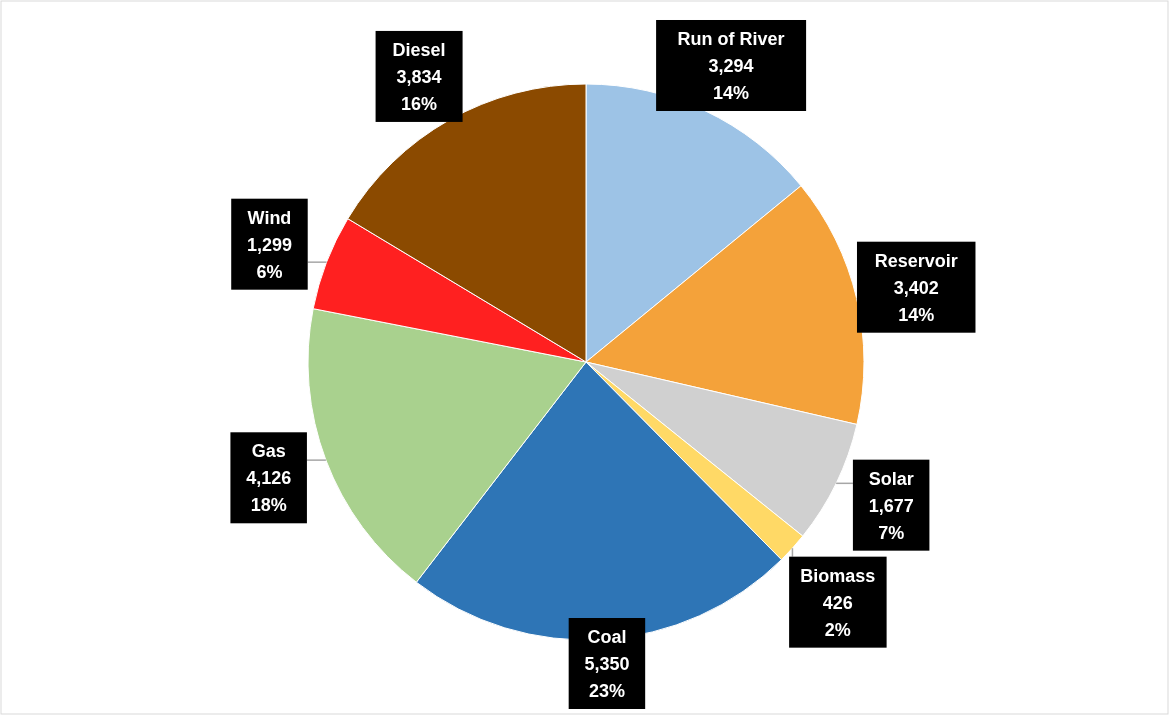 The image size is (1169, 715). I want to click on data-label: 3,294 14%, so click(731, 79).